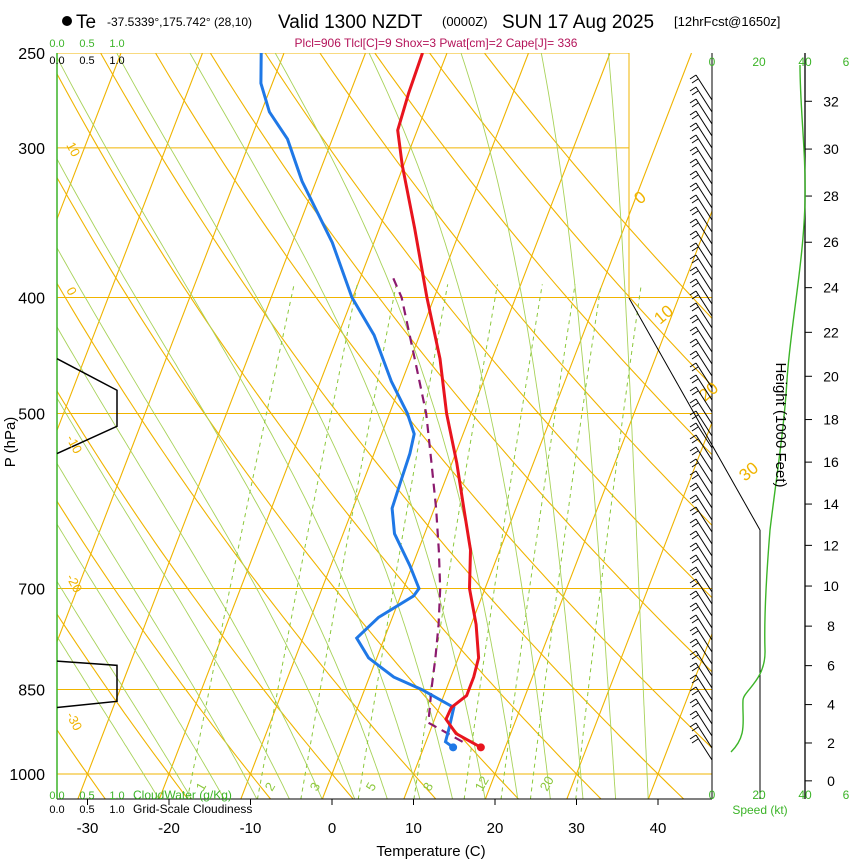 The width and height of the screenshot is (850, 865). I want to click on height-tick-label: 10, so click(831, 586).